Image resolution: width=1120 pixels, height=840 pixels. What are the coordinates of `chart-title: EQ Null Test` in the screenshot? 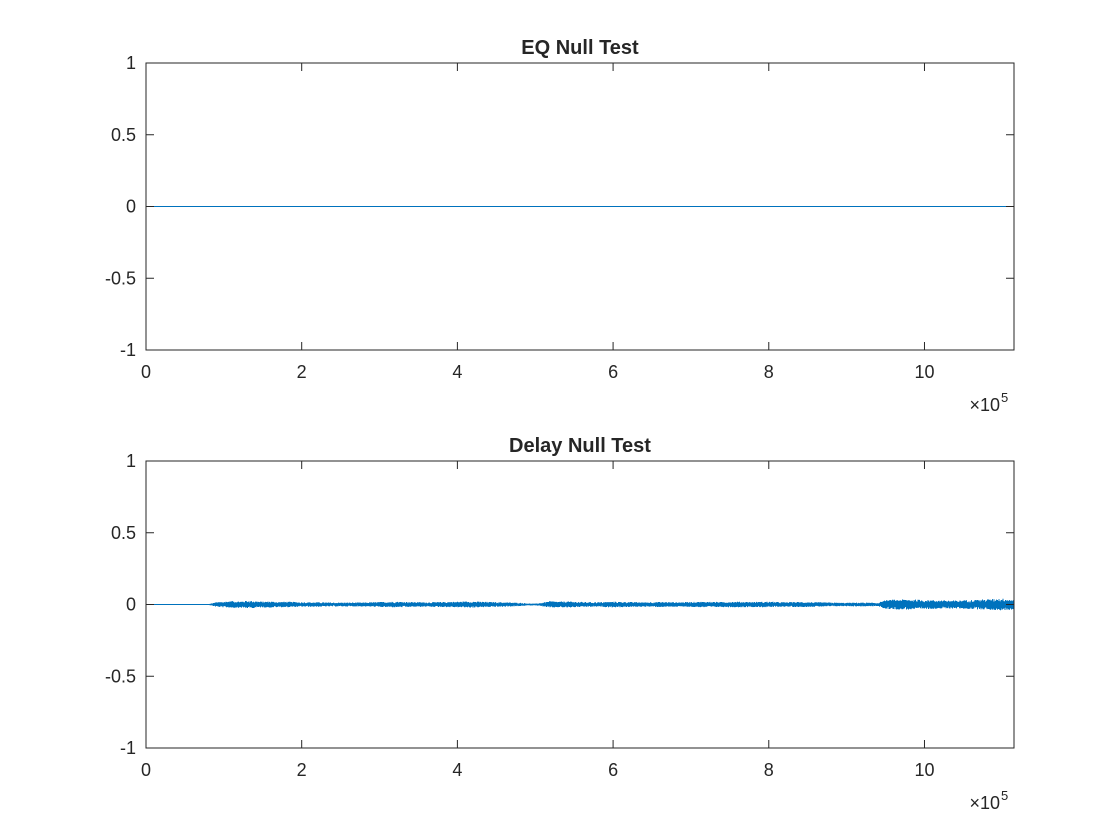 It's located at (580, 48).